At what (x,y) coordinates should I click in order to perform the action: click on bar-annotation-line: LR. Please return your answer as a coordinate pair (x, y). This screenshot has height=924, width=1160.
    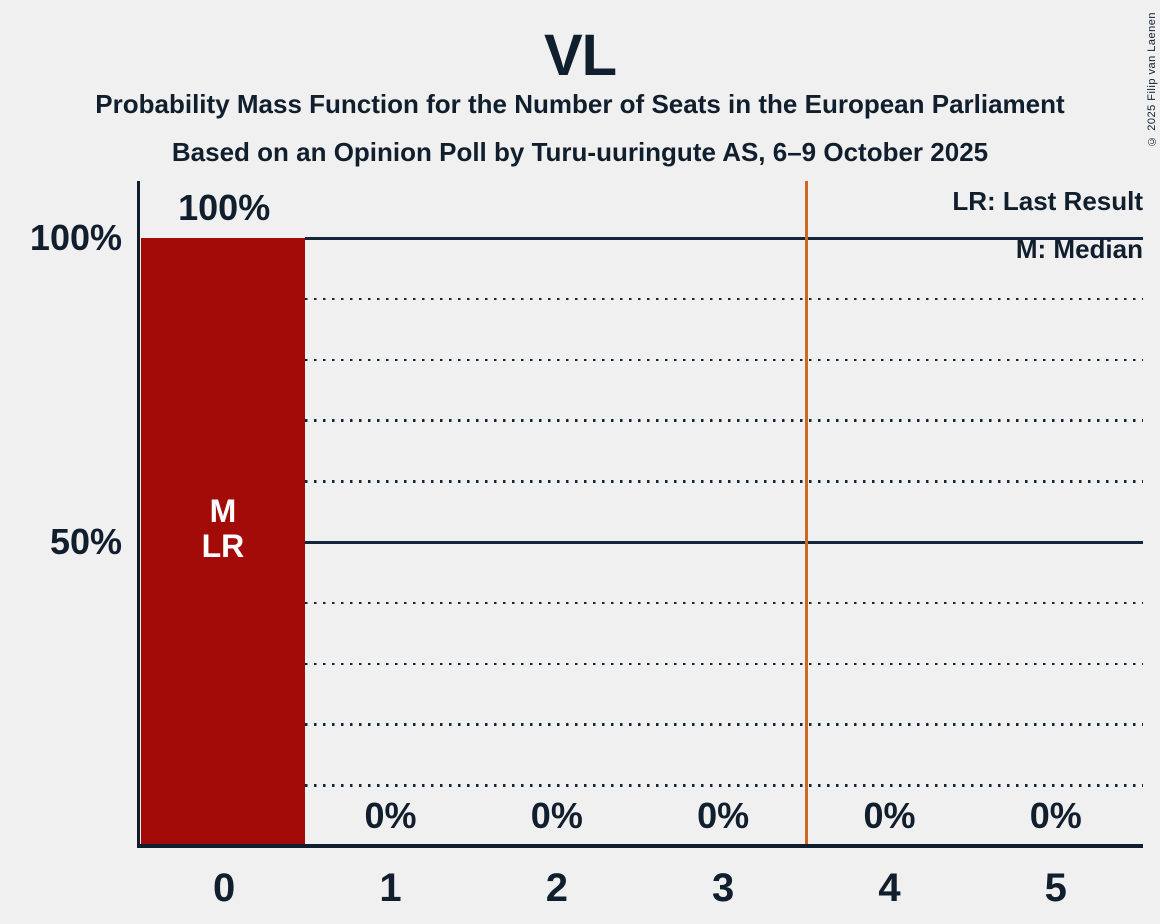
    Looking at the image, I should click on (223, 546).